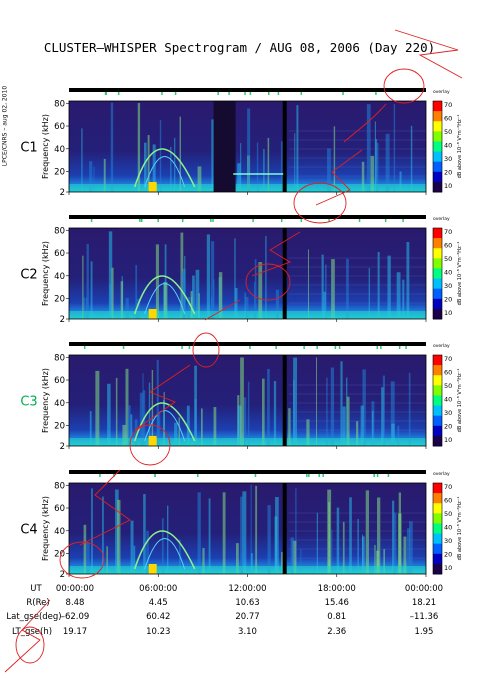 Image resolution: width=479 pixels, height=678 pixels. Describe the element at coordinates (460, 529) in the screenshot. I see `colorbar-label: dB above 10⁻⁸ V²m⁻²Hz⁻¹` at that location.